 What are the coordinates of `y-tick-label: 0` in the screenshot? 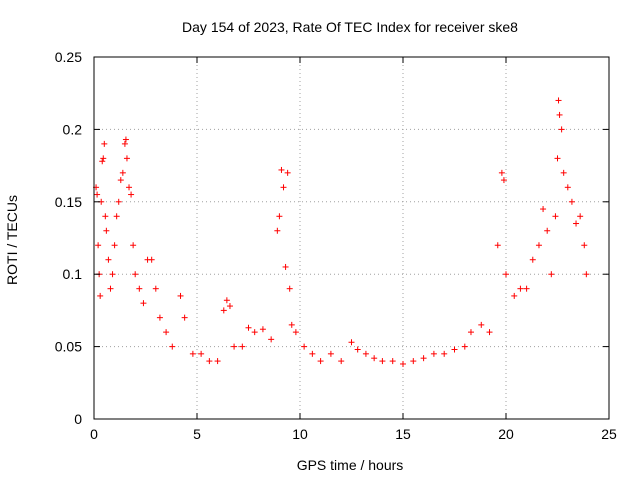 It's located at (78, 419).